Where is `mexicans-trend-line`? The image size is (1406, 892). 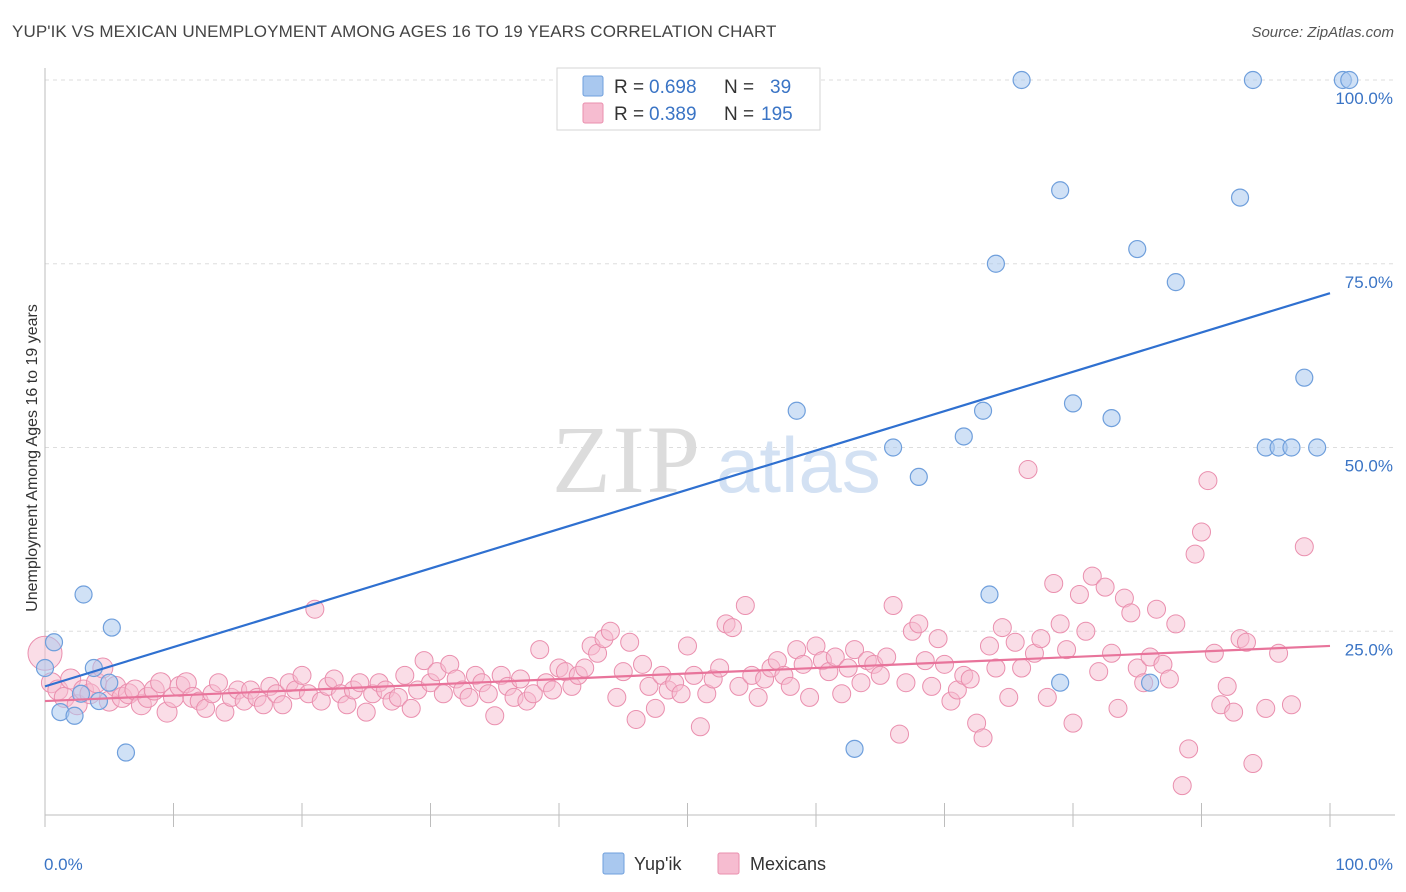
mexicans-trend-line is located at coordinates (687, 673).